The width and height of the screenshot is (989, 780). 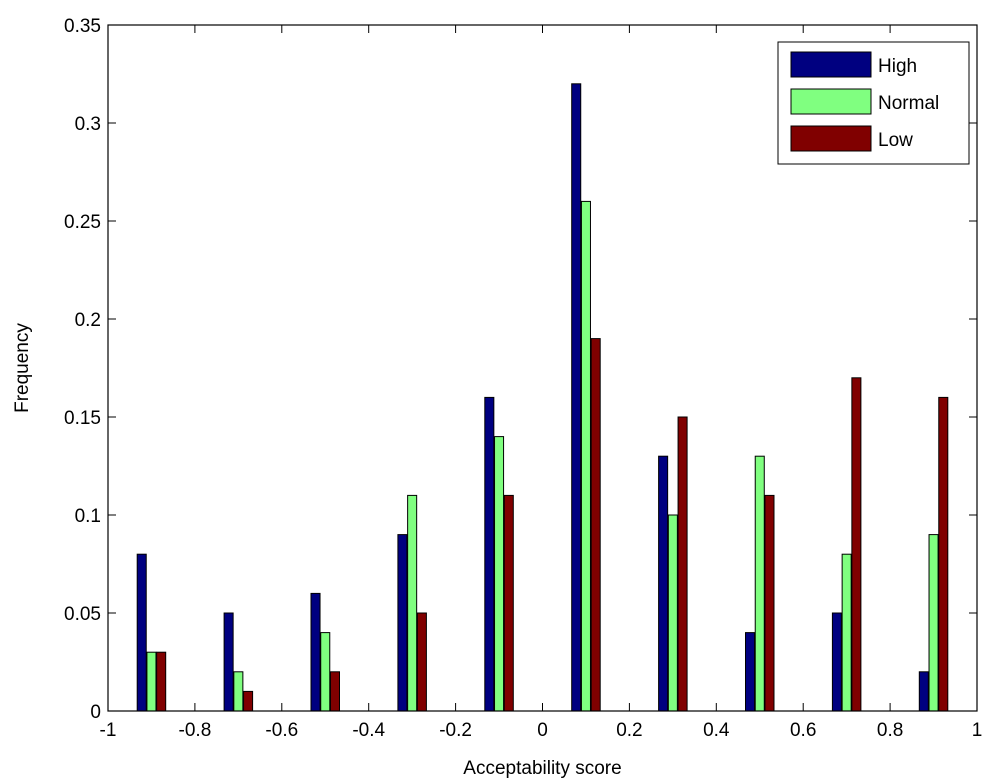 I want to click on y-tick-label: 0.05, so click(x=82, y=614).